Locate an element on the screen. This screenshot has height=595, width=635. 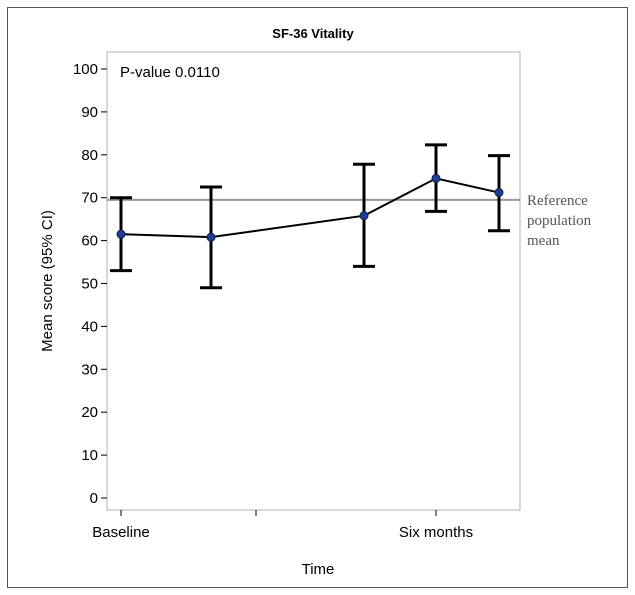
y-tick-label: 10 is located at coordinates (89, 455).